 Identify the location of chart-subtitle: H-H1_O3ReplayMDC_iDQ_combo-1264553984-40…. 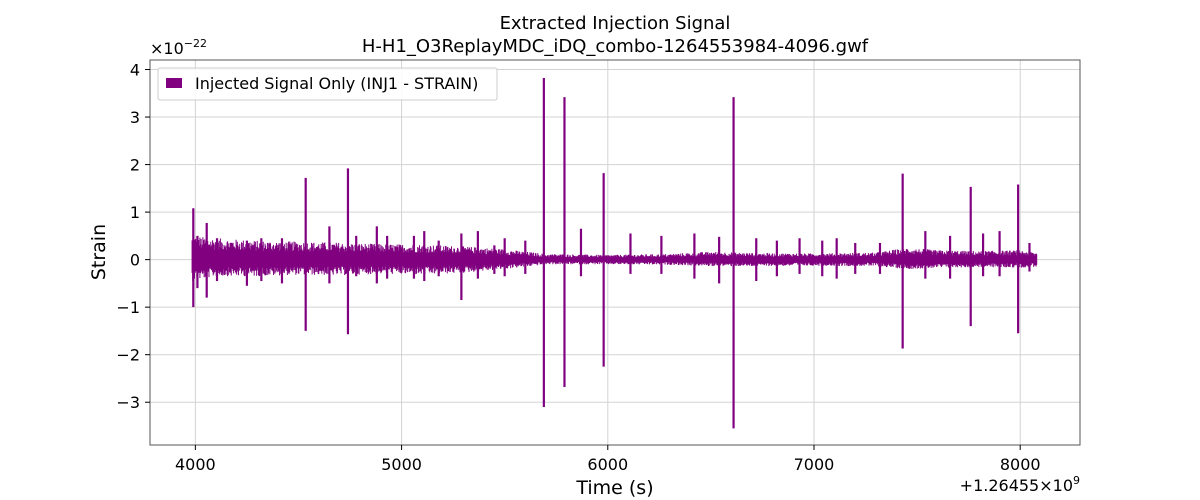
(615, 46).